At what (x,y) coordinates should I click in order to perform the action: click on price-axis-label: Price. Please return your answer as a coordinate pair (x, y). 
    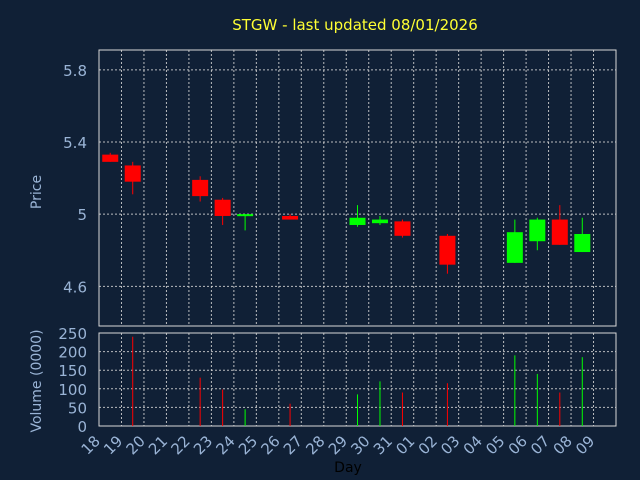
    Looking at the image, I should click on (37, 192).